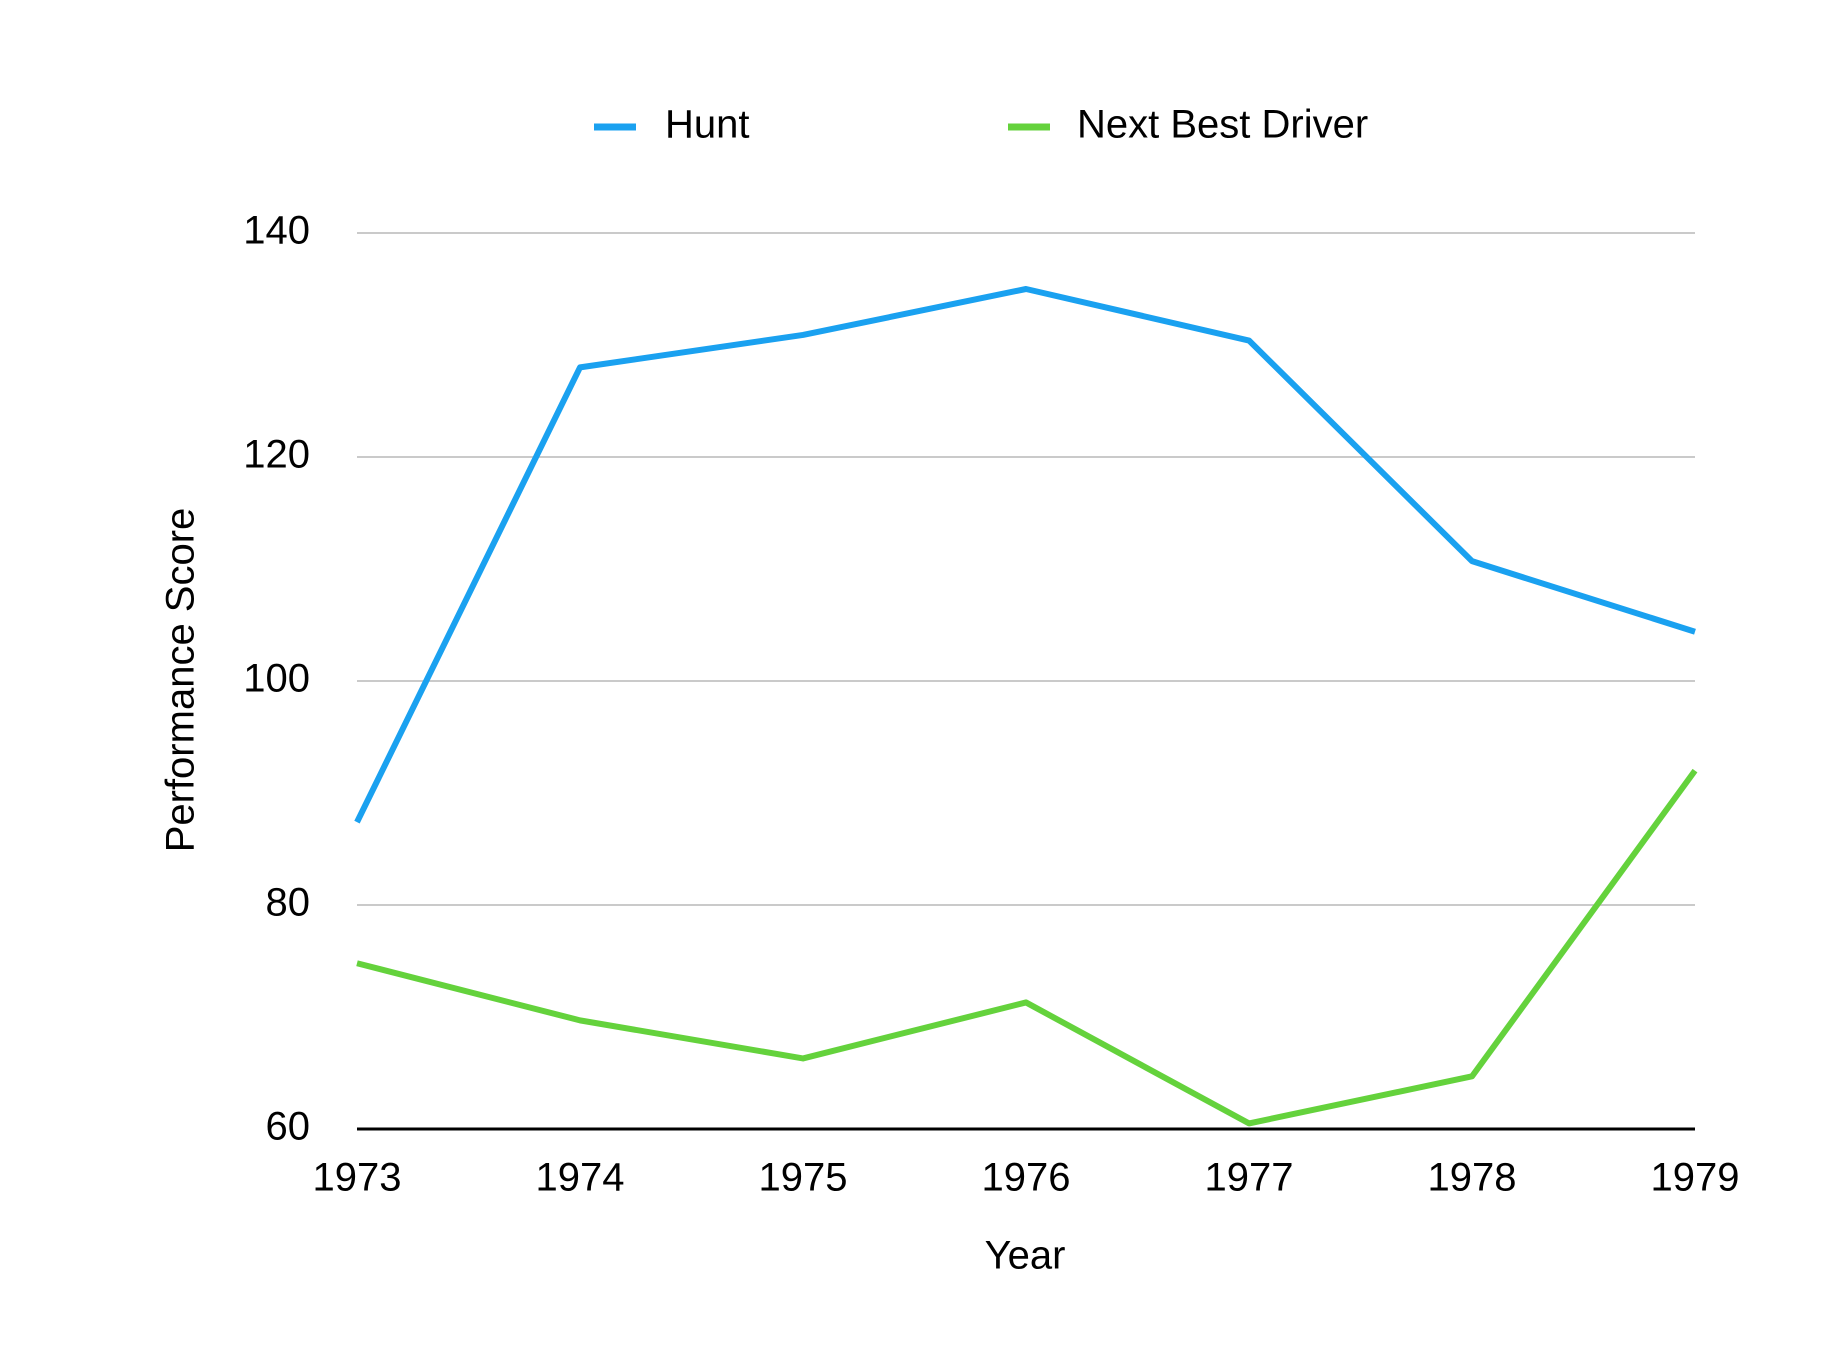 Image resolution: width=1836 pixels, height=1369 pixels. What do you see at coordinates (707, 125) in the screenshot?
I see `legend-label: Hunt` at bounding box center [707, 125].